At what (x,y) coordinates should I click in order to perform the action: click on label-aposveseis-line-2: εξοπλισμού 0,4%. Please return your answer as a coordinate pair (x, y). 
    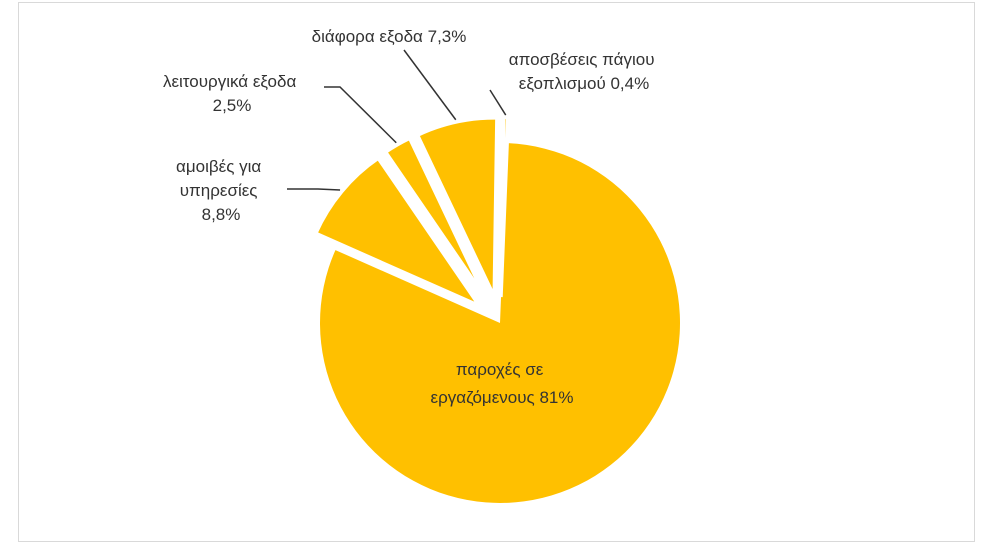
    Looking at the image, I should click on (584, 83).